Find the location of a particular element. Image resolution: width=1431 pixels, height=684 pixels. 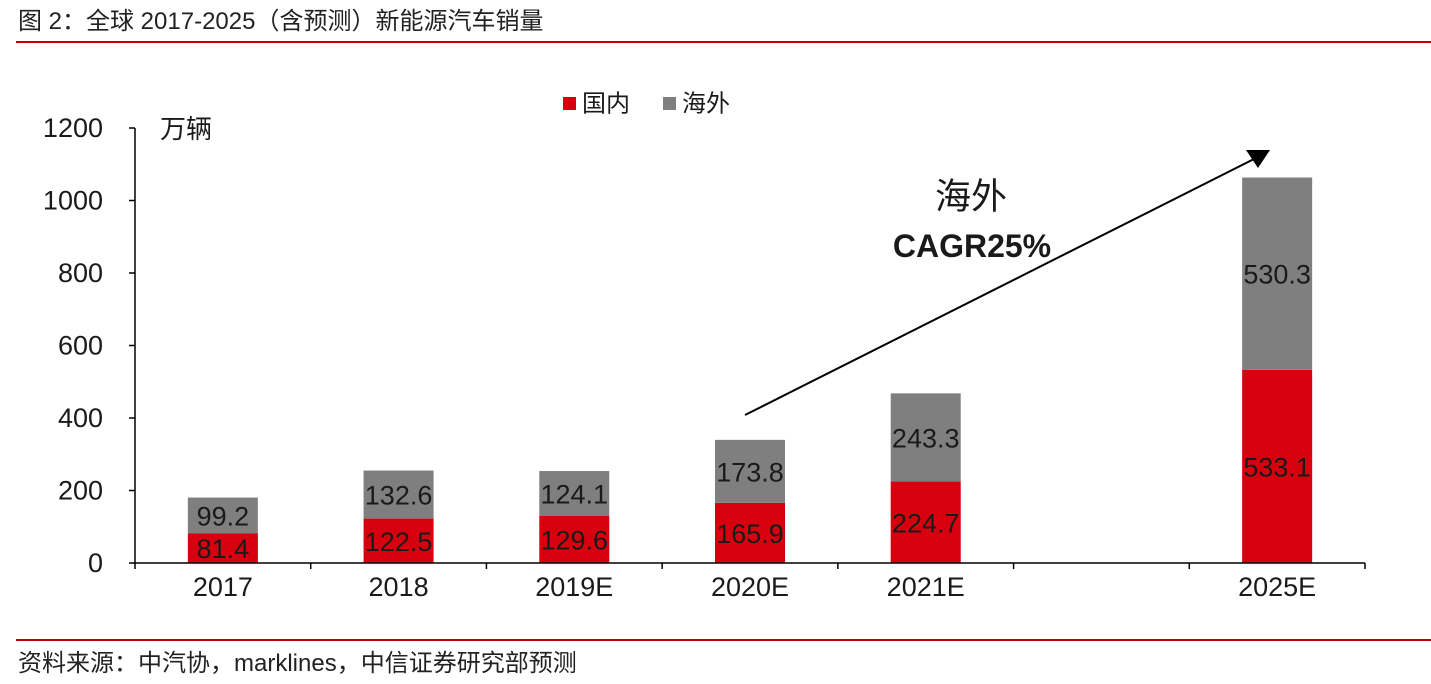

data-label-domestic-2025e: 533.1 is located at coordinates (1277, 467).